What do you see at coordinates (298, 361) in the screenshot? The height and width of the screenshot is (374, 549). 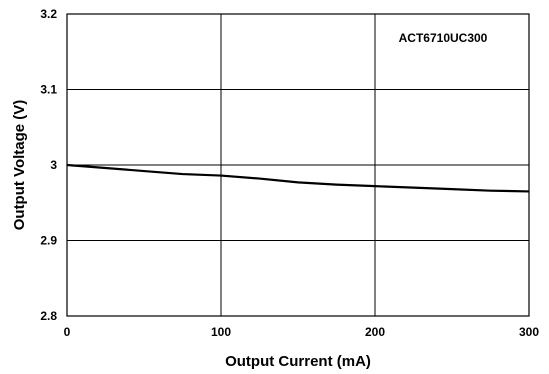 I see `x-axis-title: Output Current (mA)` at bounding box center [298, 361].